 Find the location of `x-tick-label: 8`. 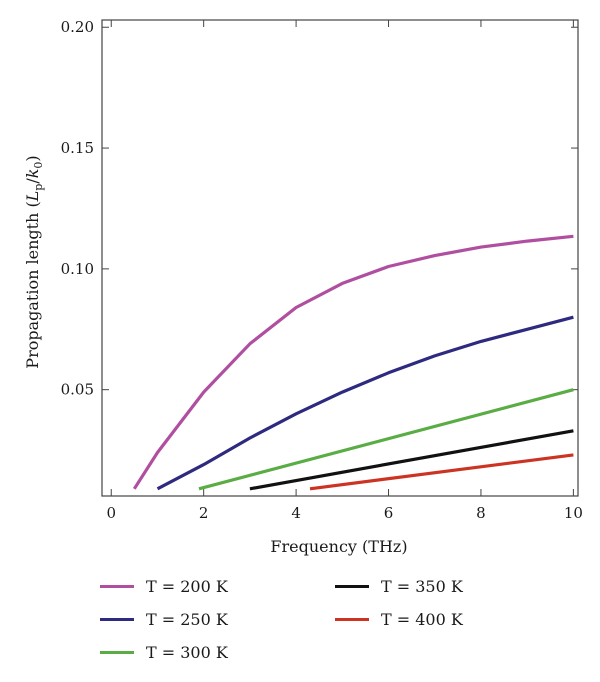

x-tick-label: 8 is located at coordinates (481, 513).